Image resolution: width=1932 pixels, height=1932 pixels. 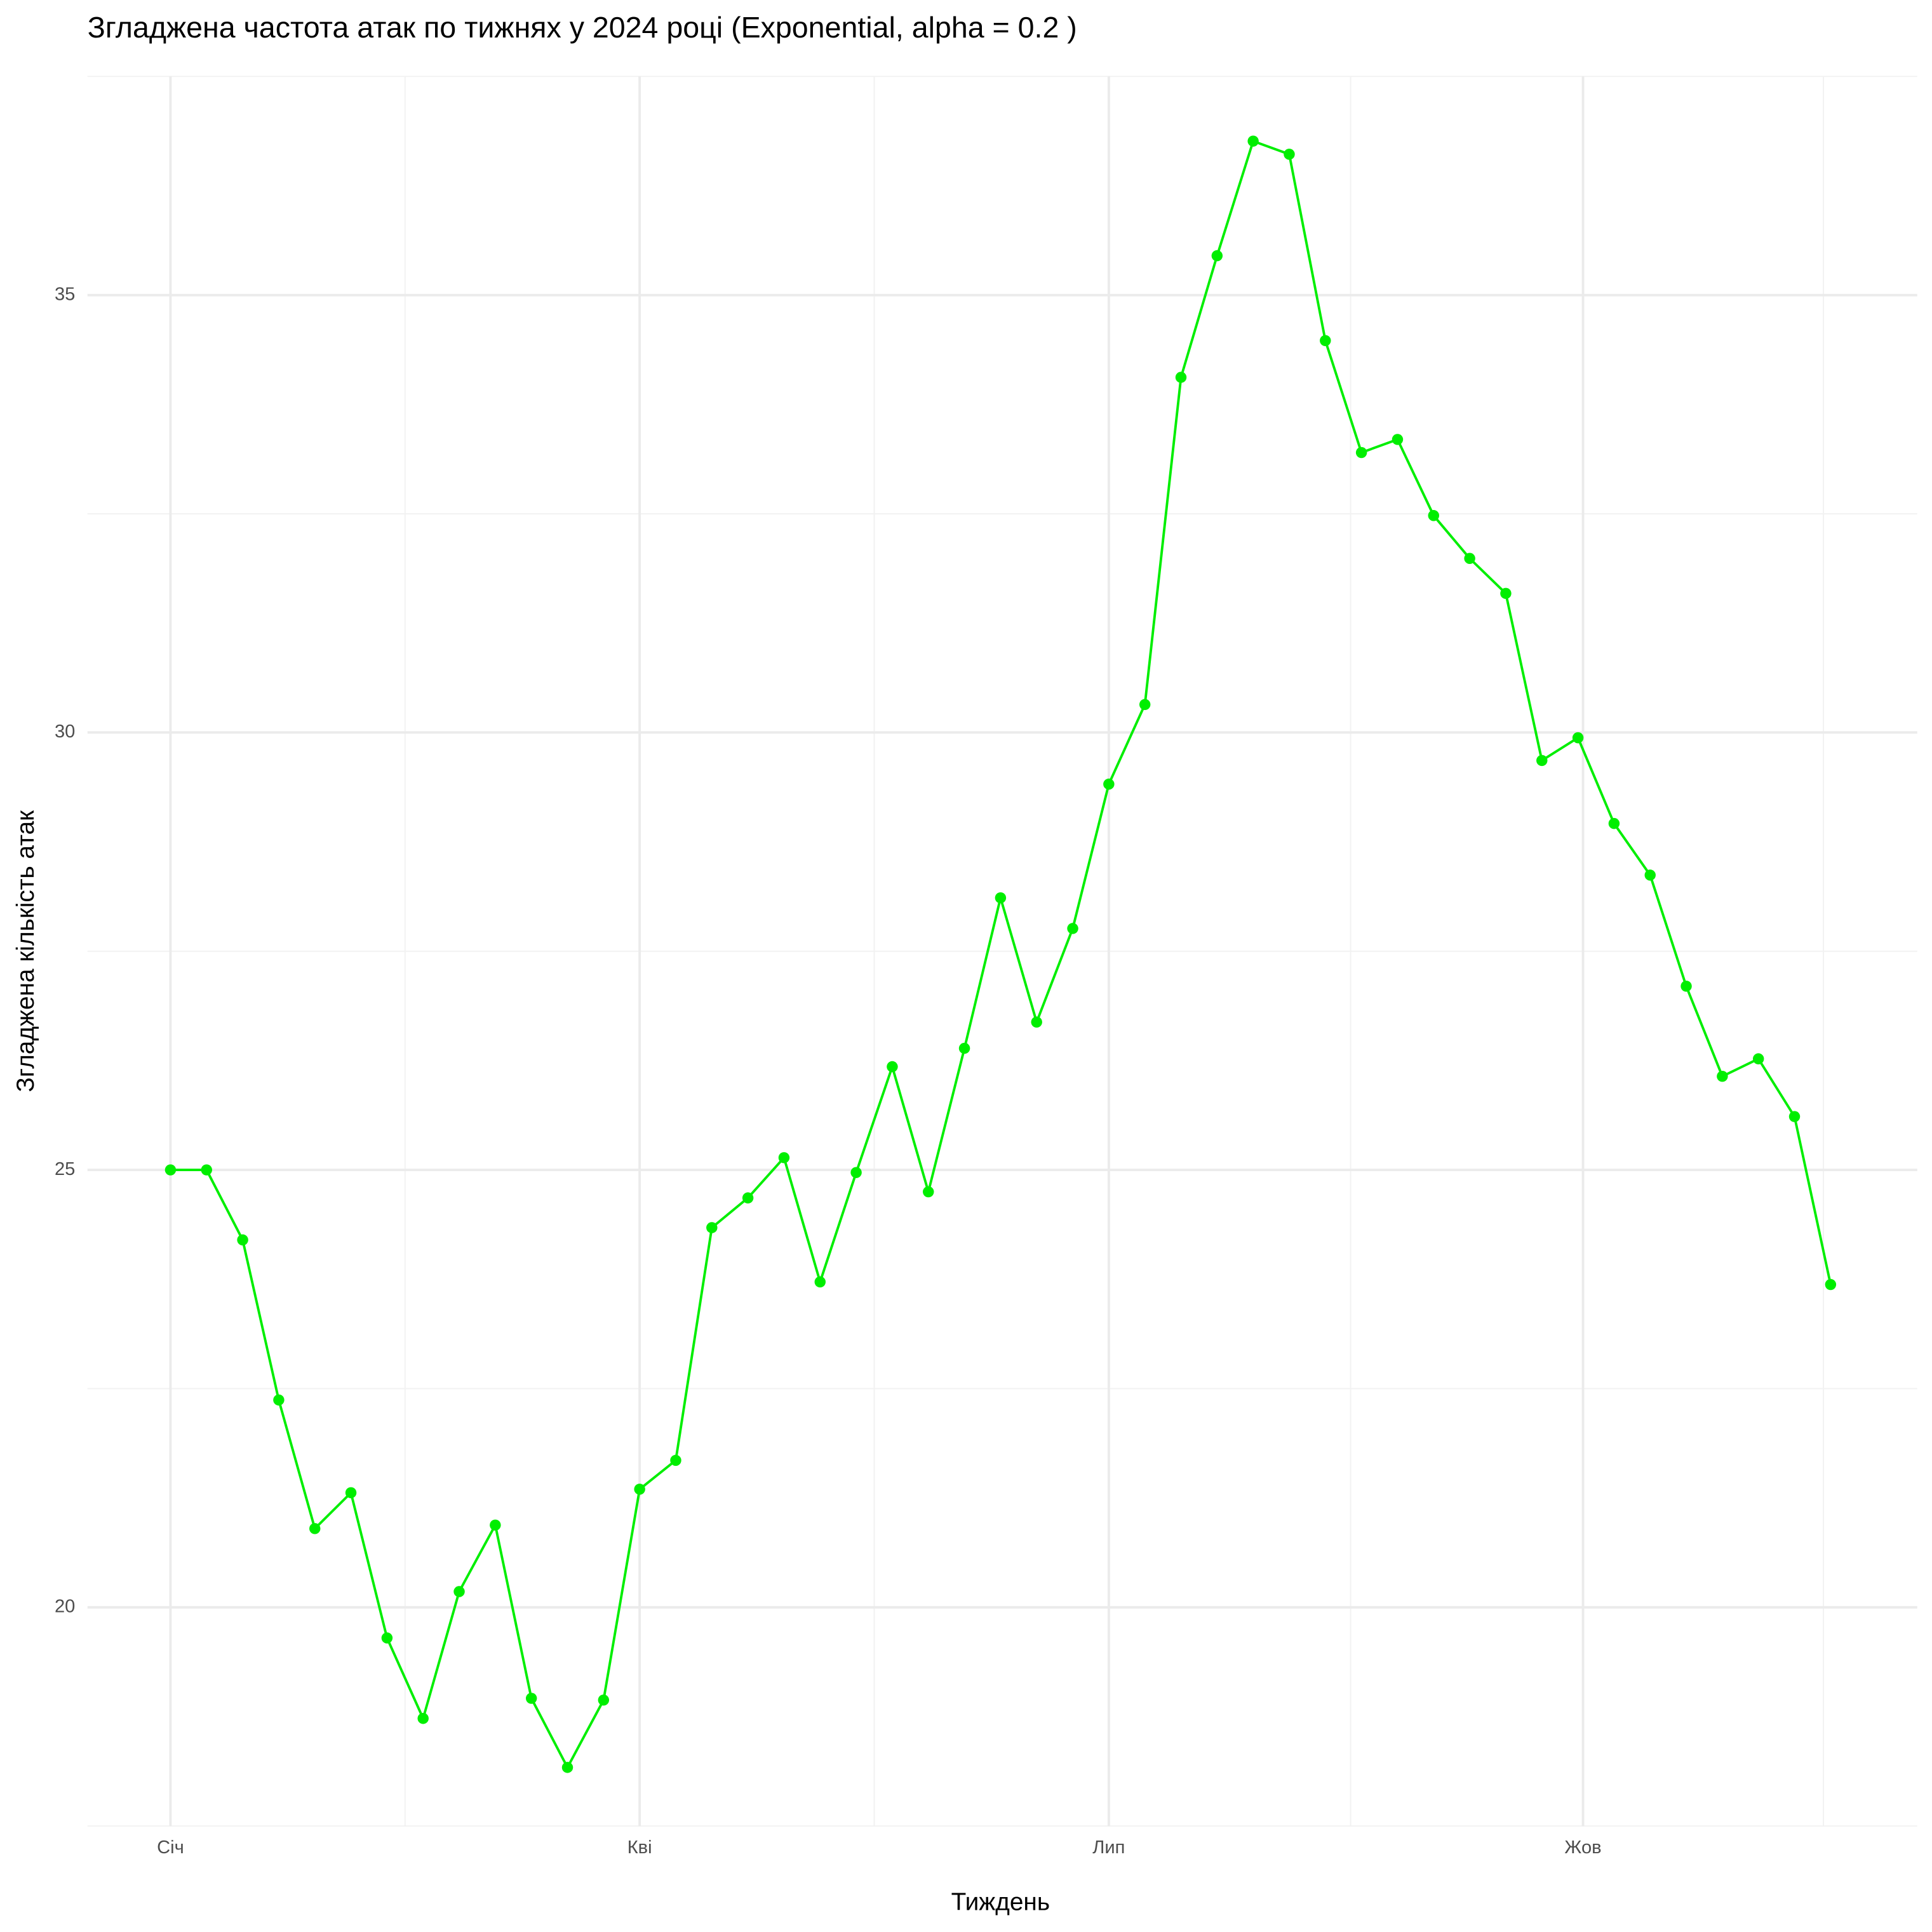 What do you see at coordinates (170, 1847) in the screenshot?
I see `x-tick-label: Січ` at bounding box center [170, 1847].